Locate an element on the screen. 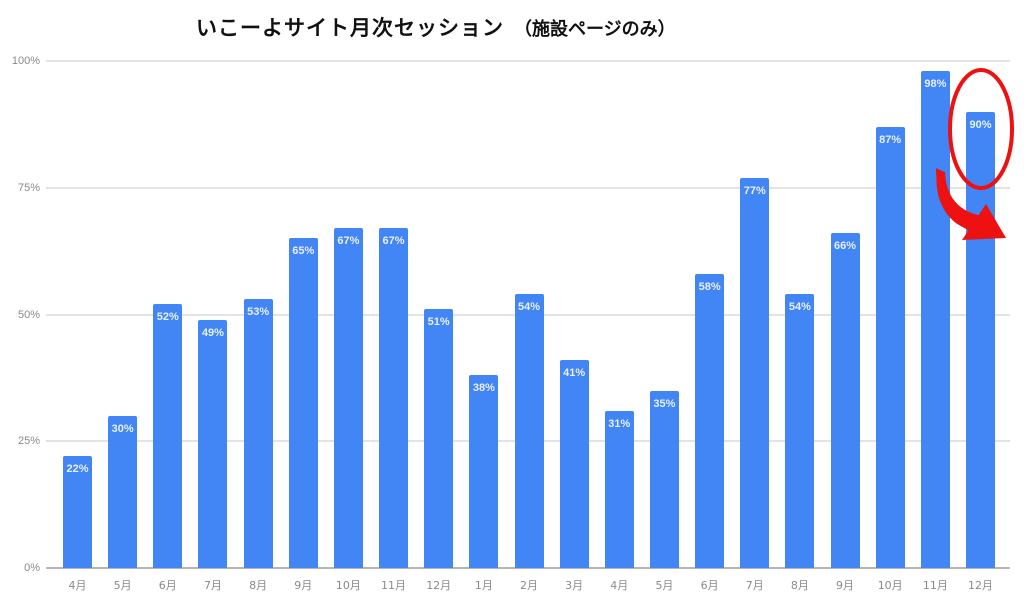  bar: 51% is located at coordinates (439, 438).